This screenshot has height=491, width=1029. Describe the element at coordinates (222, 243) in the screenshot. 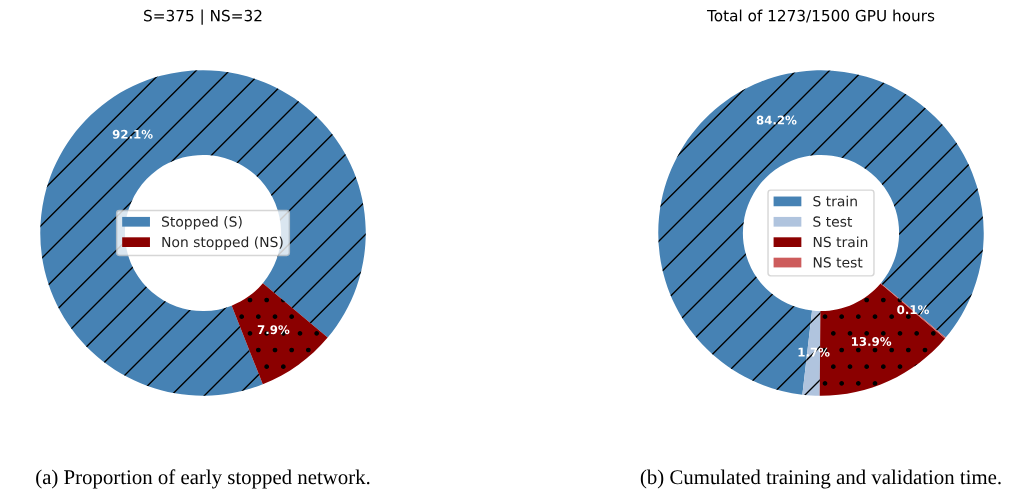

I see `legend-label: Non stopped (NS)` at that location.